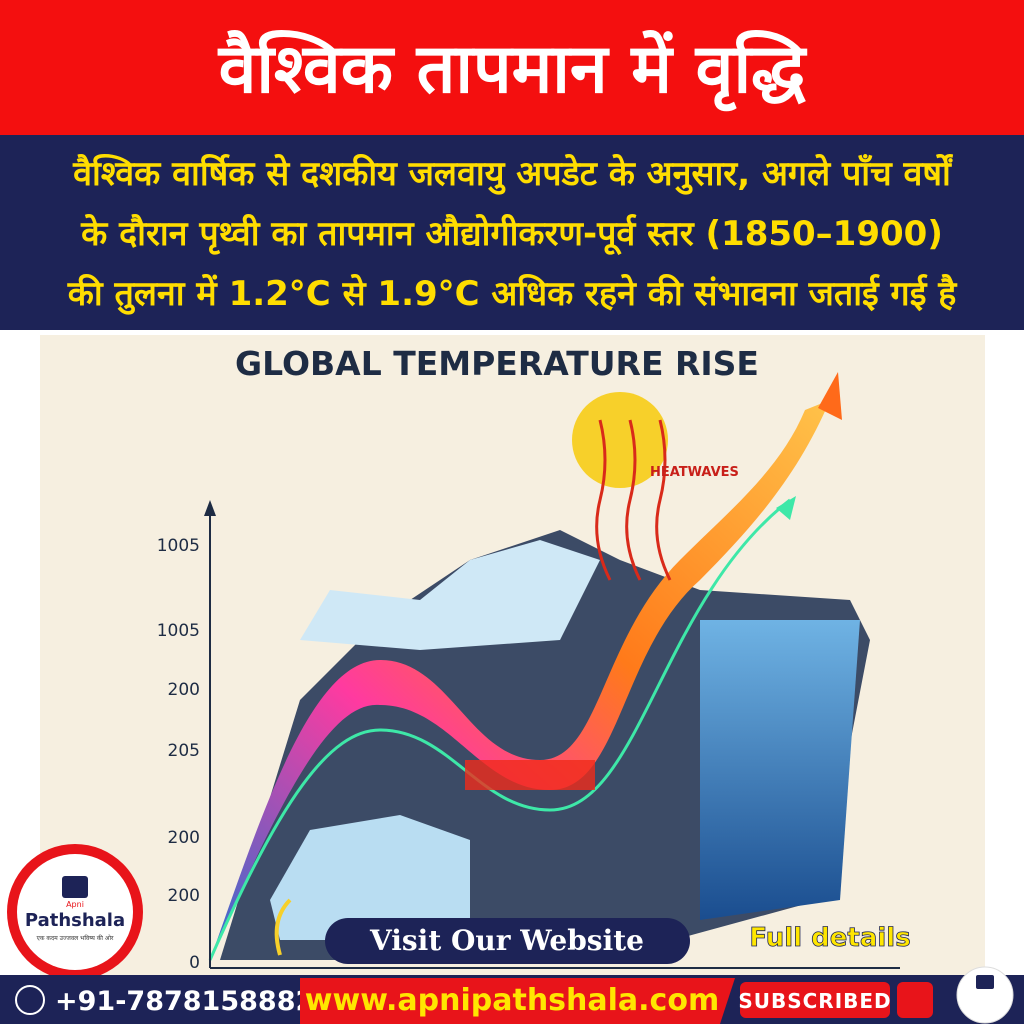  What do you see at coordinates (194, 963) in the screenshot?
I see `axis-label: 0` at bounding box center [194, 963].